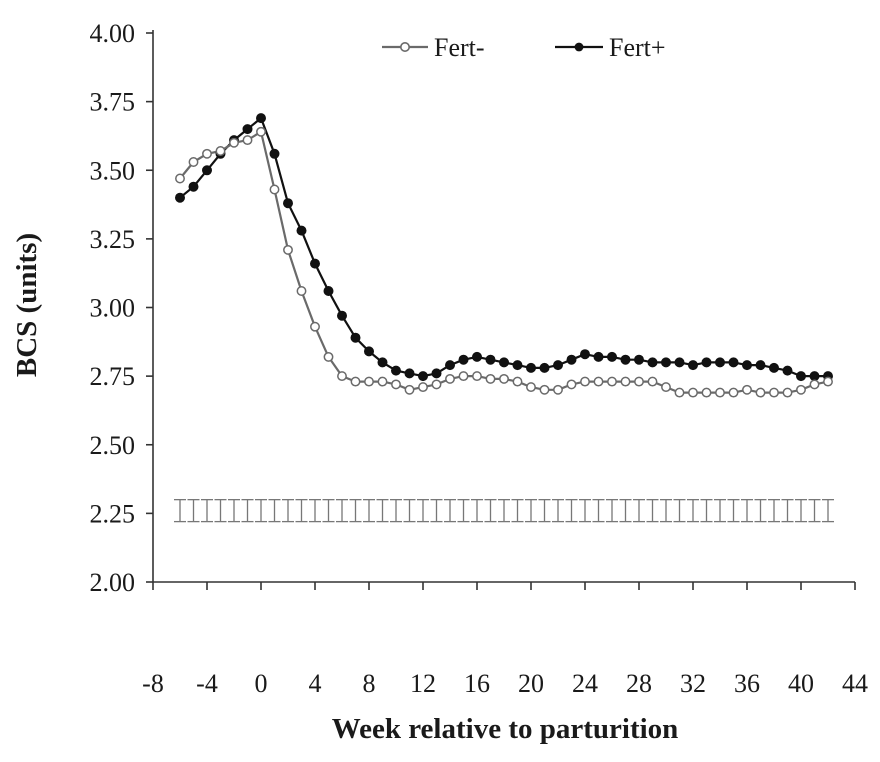  What do you see at coordinates (531, 683) in the screenshot?
I see `x-tick-label: 20` at bounding box center [531, 683].